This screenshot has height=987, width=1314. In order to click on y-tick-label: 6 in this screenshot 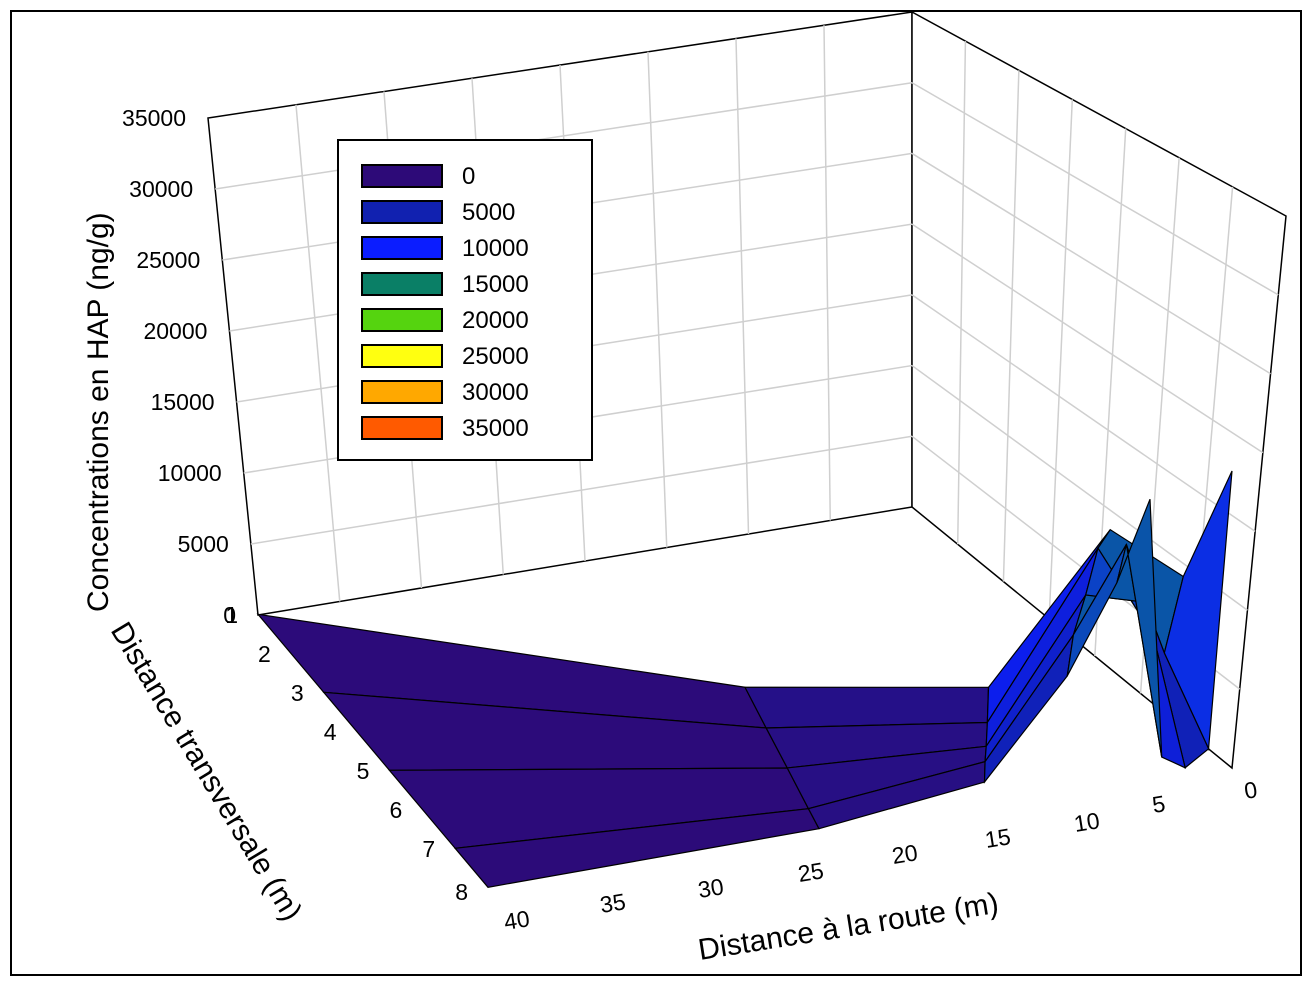, I will do `click(395, 810)`.